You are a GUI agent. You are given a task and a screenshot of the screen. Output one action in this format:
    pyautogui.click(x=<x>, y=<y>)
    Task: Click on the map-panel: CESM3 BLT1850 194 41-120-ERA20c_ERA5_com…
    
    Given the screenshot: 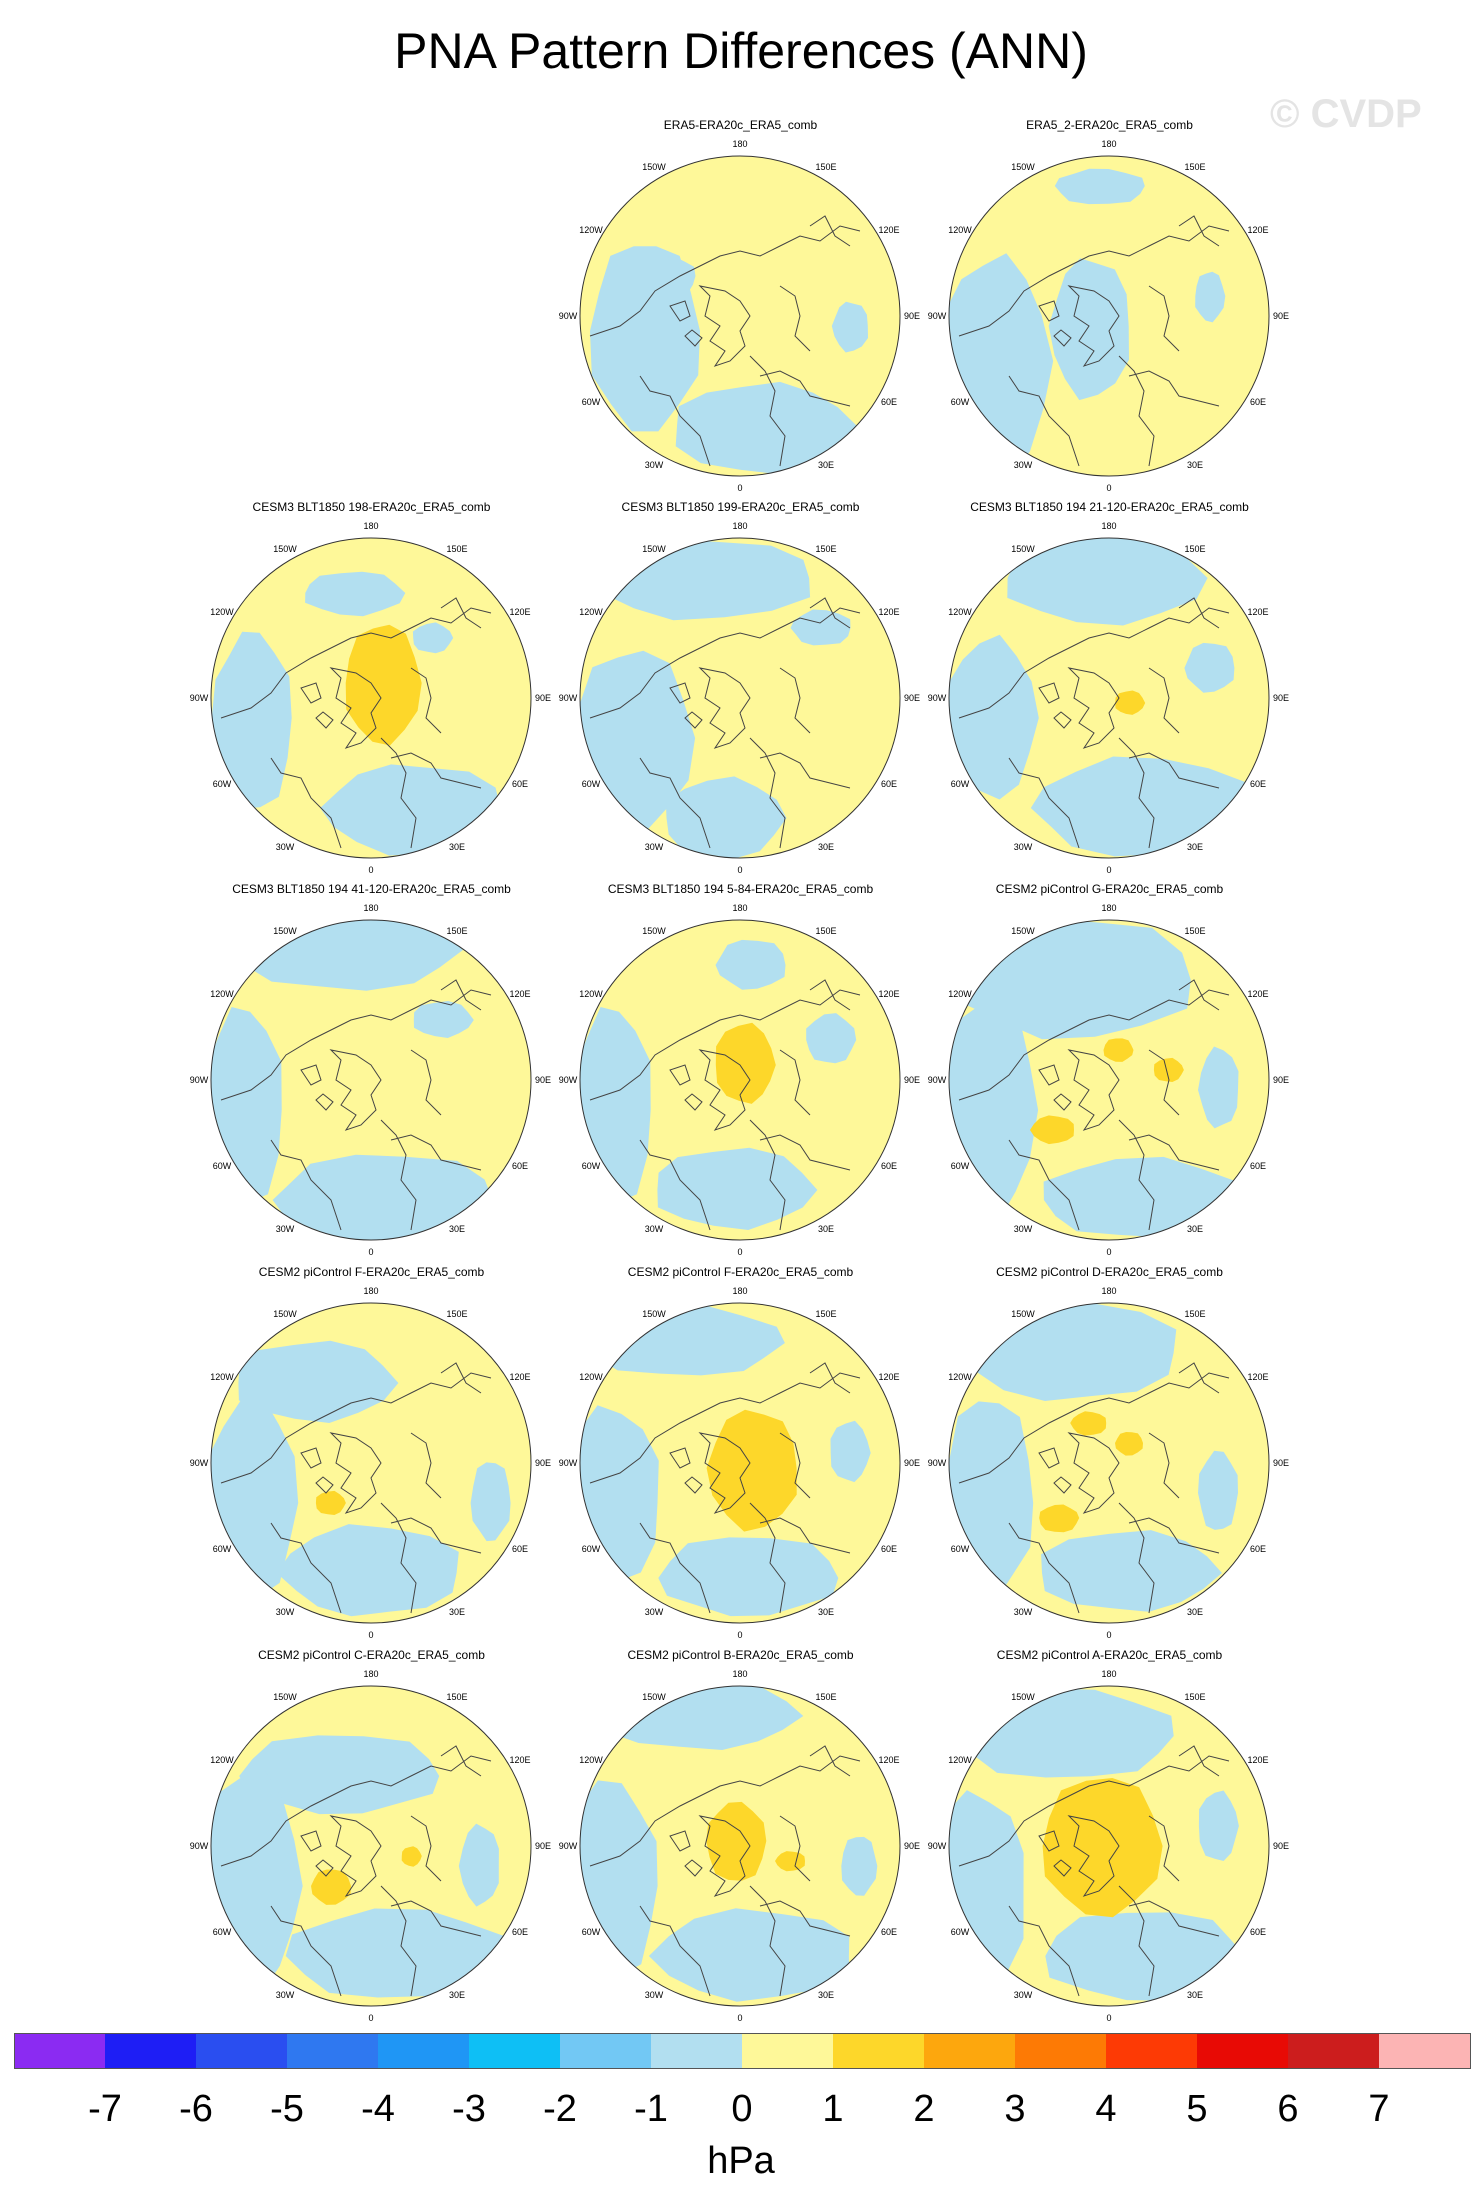 What is the action you would take?
    pyautogui.click(x=371, y=1074)
    